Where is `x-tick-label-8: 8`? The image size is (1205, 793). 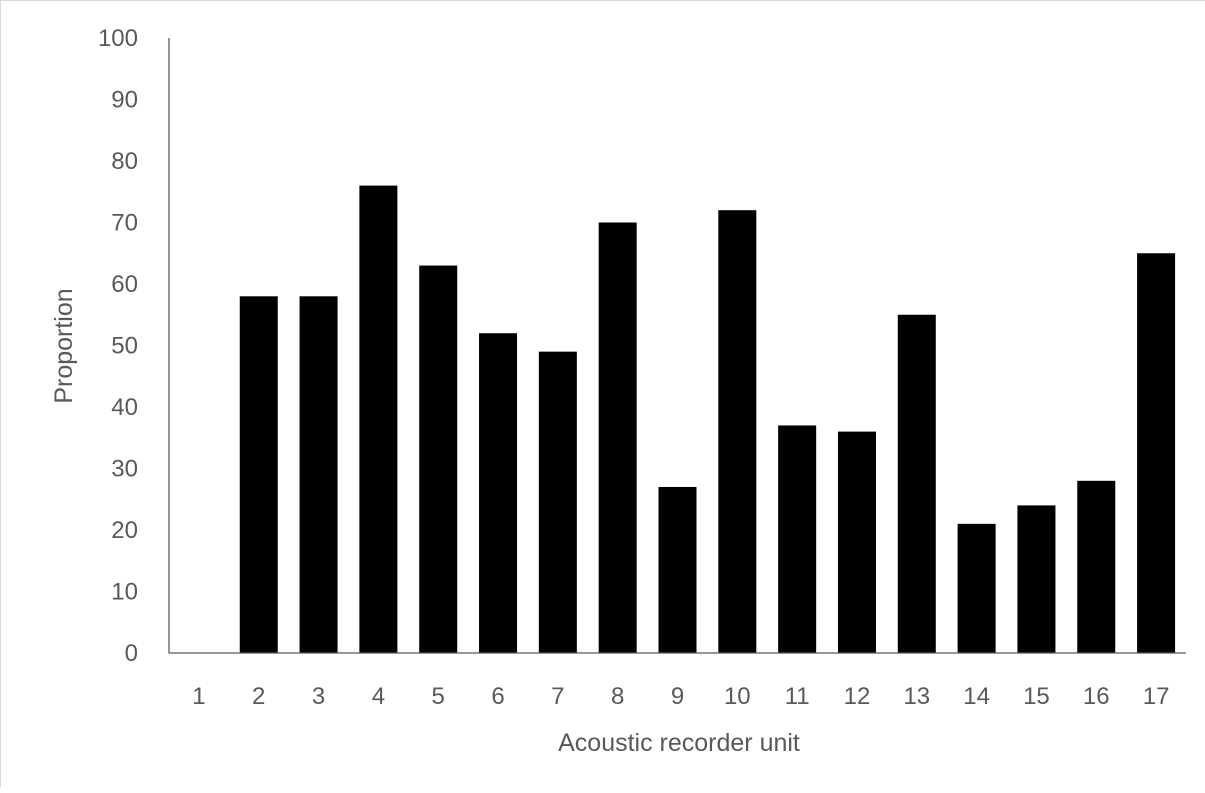 x-tick-label-8: 8 is located at coordinates (617, 696).